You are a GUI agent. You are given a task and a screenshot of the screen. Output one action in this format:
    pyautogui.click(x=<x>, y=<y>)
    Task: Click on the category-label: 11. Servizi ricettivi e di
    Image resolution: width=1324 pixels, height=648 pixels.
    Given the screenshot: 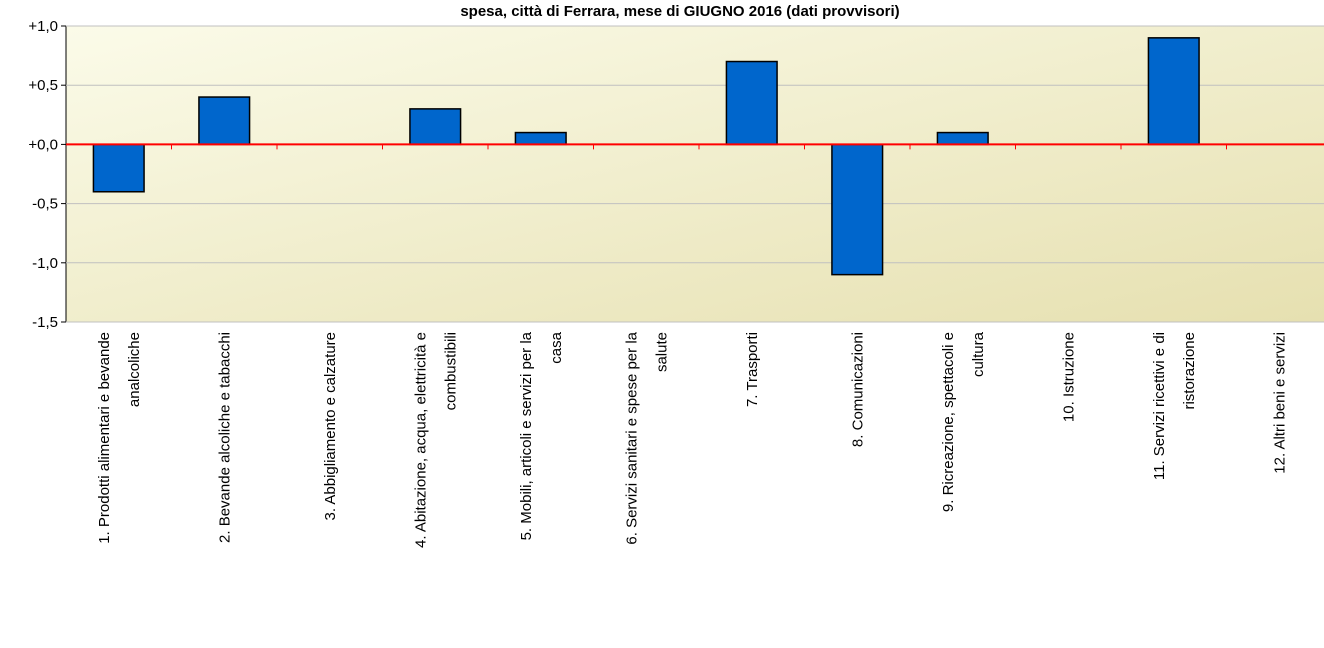 What is the action you would take?
    pyautogui.click(x=1159, y=406)
    